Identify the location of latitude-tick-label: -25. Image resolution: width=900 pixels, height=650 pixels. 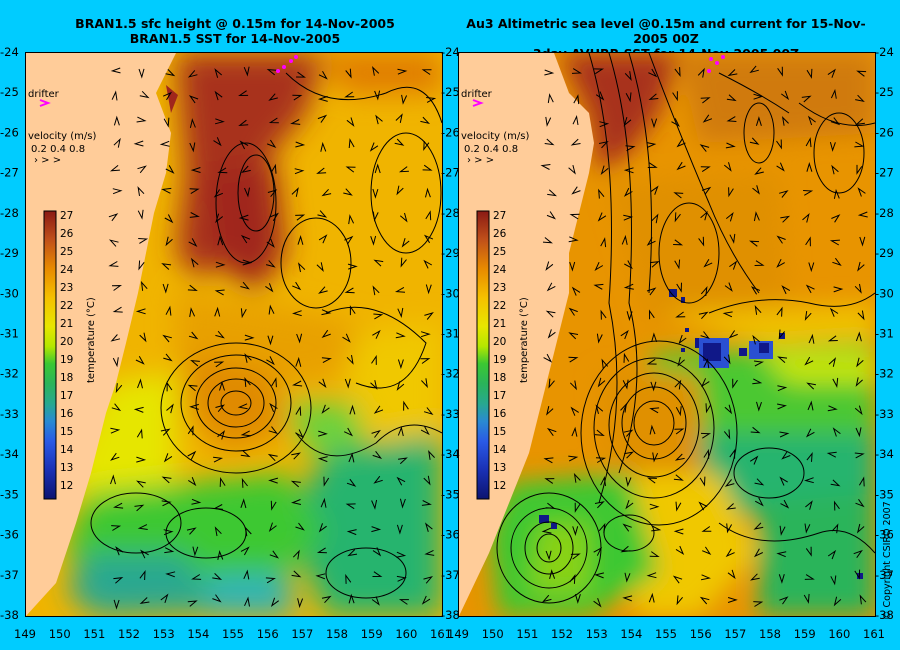
(9, 92).